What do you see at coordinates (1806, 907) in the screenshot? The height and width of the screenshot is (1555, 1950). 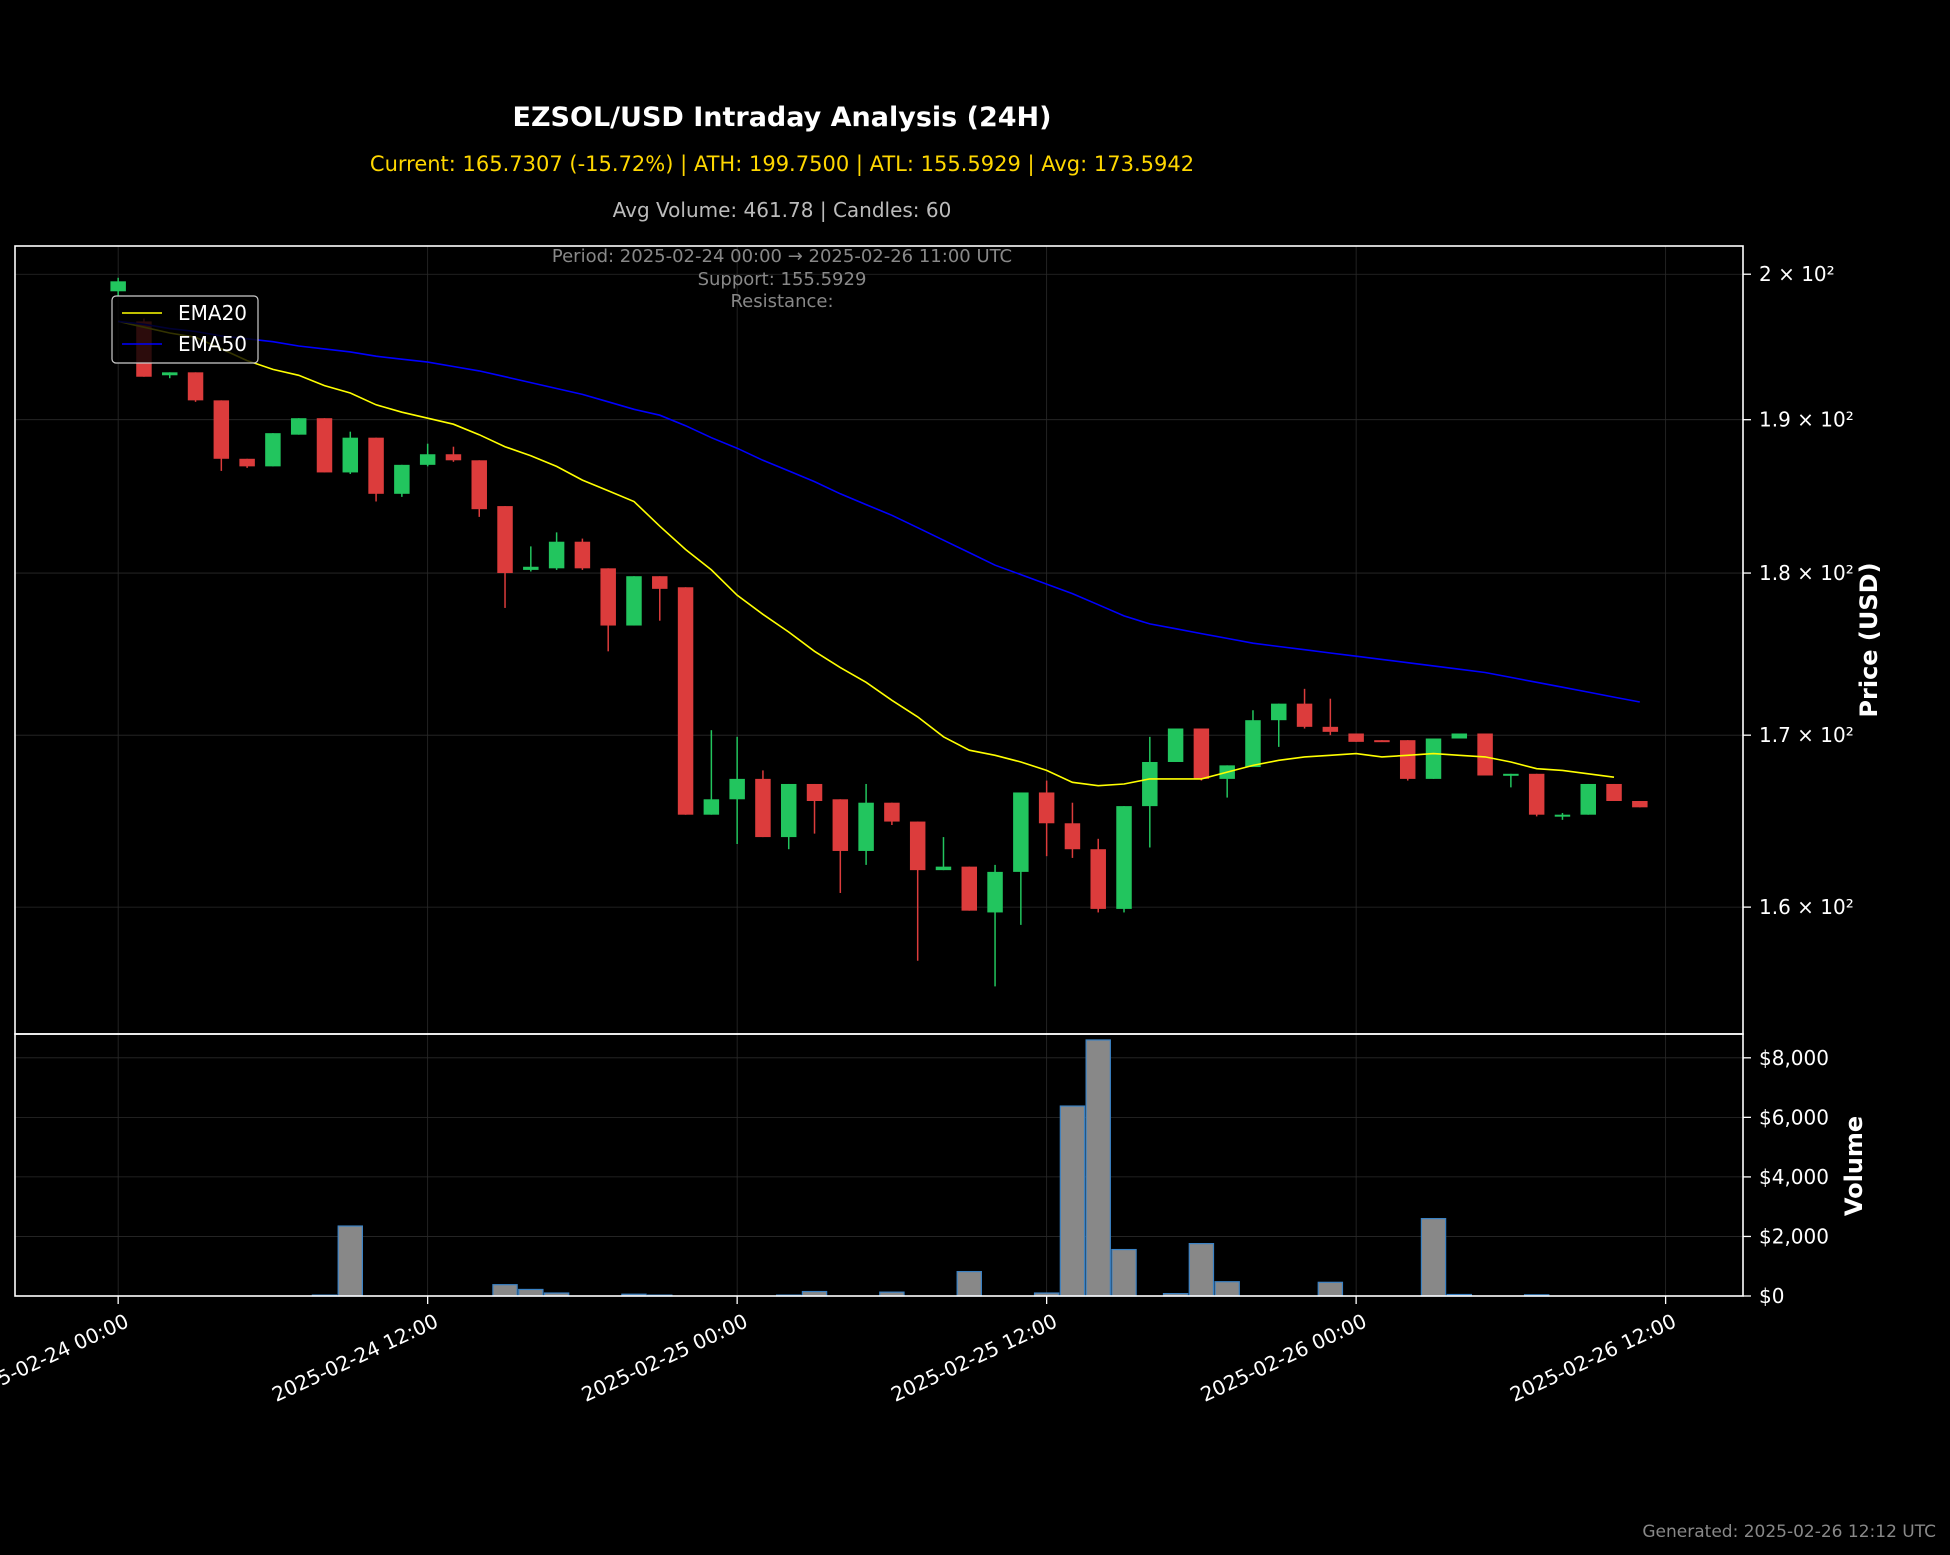 I see `price-y-tick-label: 1.6 × 10²` at bounding box center [1806, 907].